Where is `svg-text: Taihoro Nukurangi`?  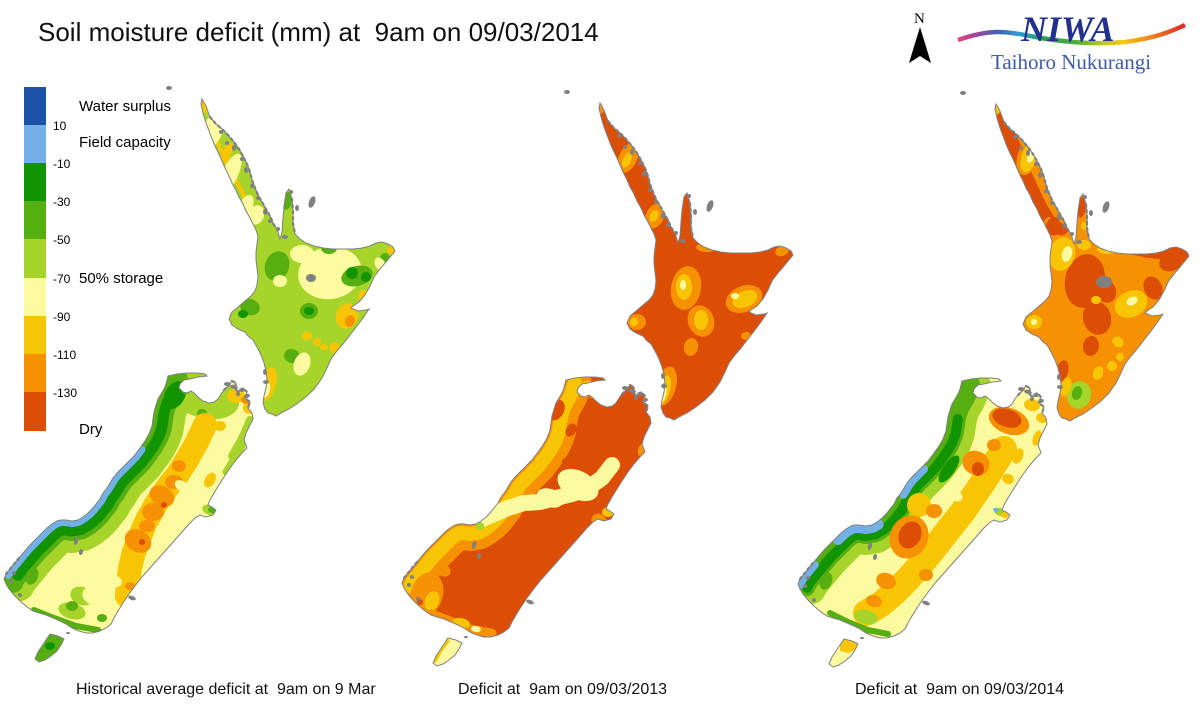
svg-text: Taihoro Nukurangi is located at coordinates (1071, 62).